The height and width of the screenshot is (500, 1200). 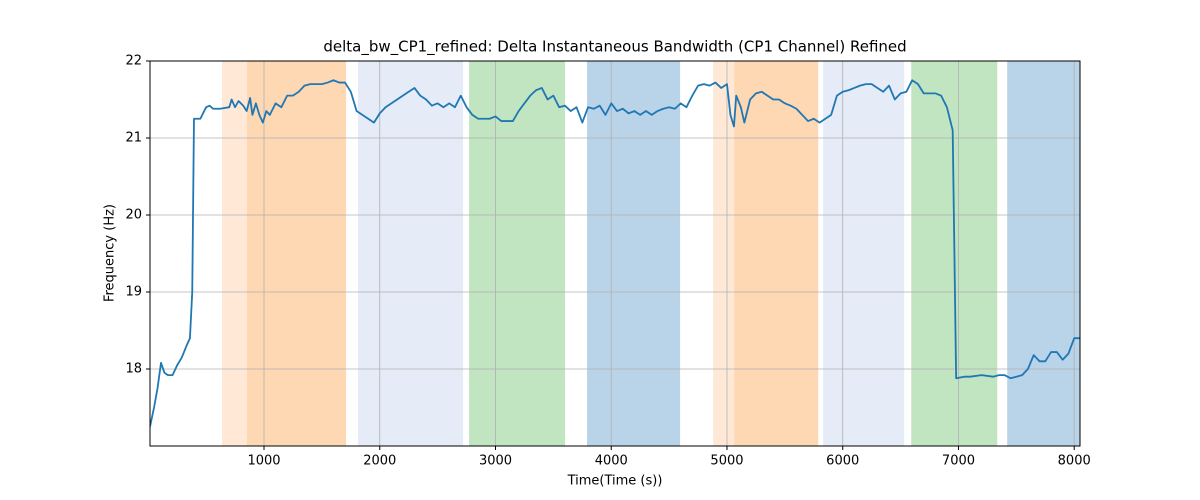 What do you see at coordinates (611, 461) in the screenshot?
I see `x-tick-label: 4000` at bounding box center [611, 461].